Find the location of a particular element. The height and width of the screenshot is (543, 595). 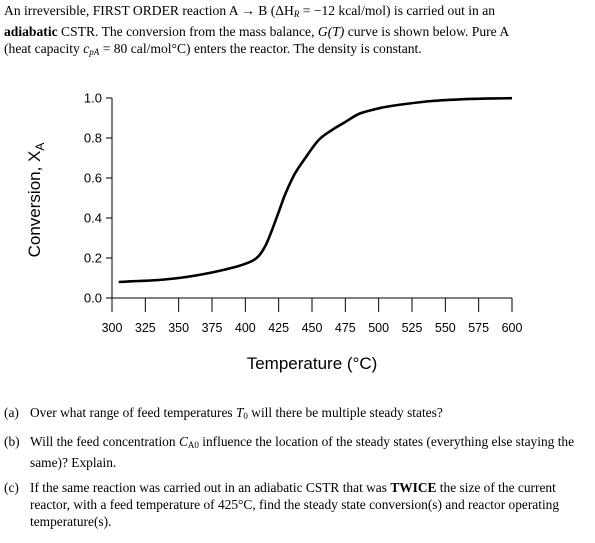

x-tick-label: 425 is located at coordinates (278, 328).